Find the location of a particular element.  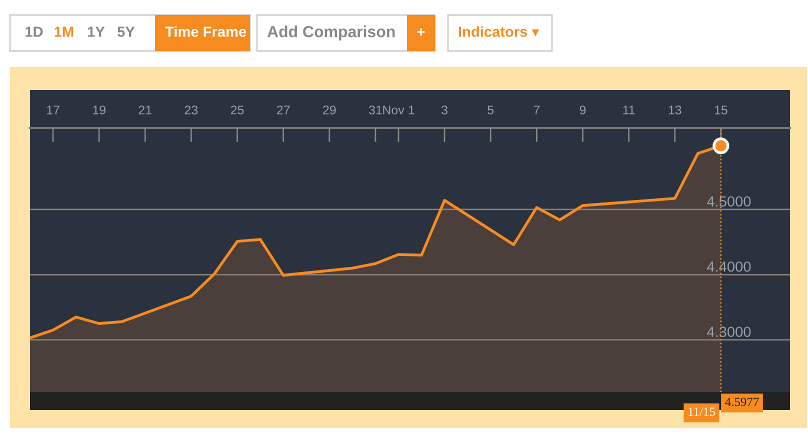

x-tick-label: 21 is located at coordinates (145, 110).